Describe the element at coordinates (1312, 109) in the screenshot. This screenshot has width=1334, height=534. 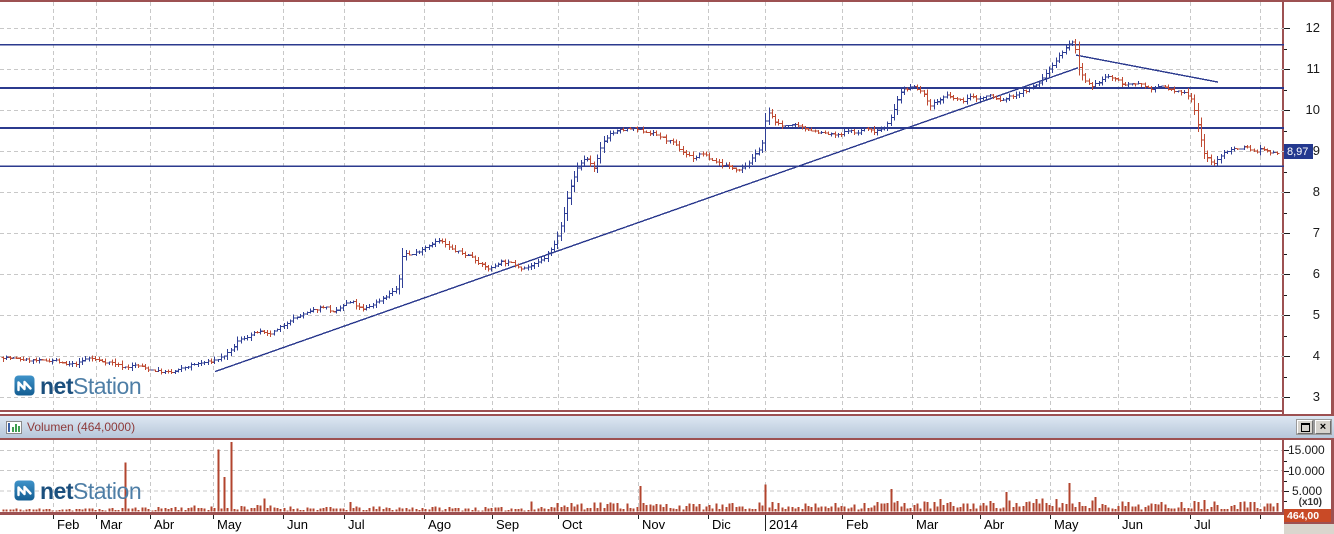
I see `price-tick-label: 10` at that location.